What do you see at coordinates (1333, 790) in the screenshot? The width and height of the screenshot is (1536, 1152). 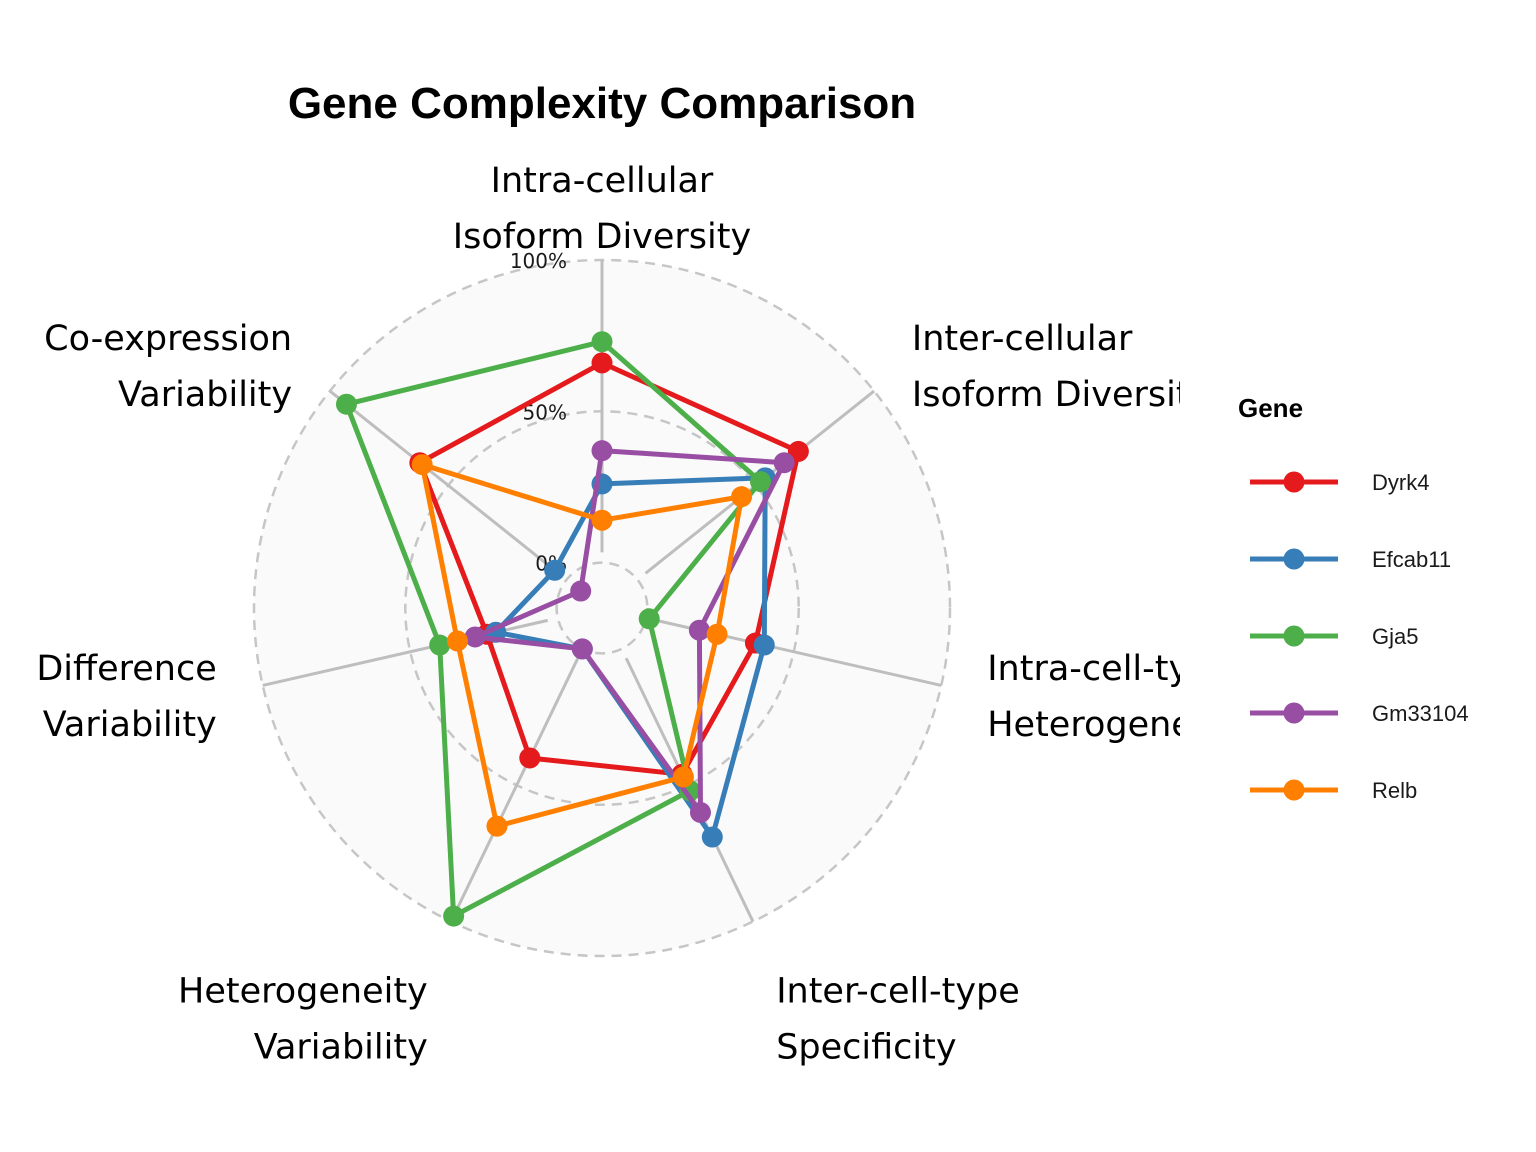 I see `legend-item-relb: Relb` at bounding box center [1333, 790].